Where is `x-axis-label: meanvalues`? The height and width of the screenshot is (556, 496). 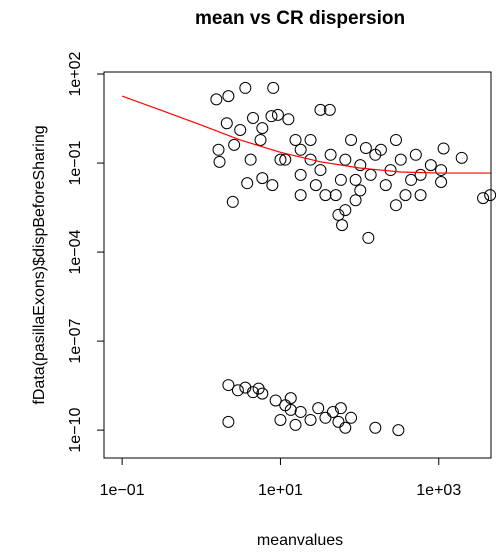 x-axis-label: meanvalues is located at coordinates (300, 540).